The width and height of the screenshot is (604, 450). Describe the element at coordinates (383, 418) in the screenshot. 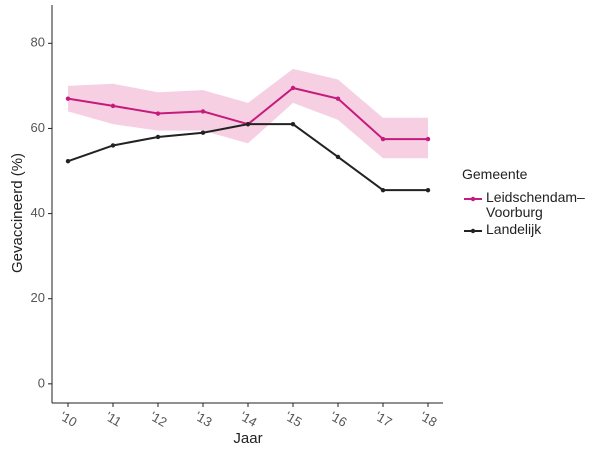

I see `x-tick-label: '17` at that location.